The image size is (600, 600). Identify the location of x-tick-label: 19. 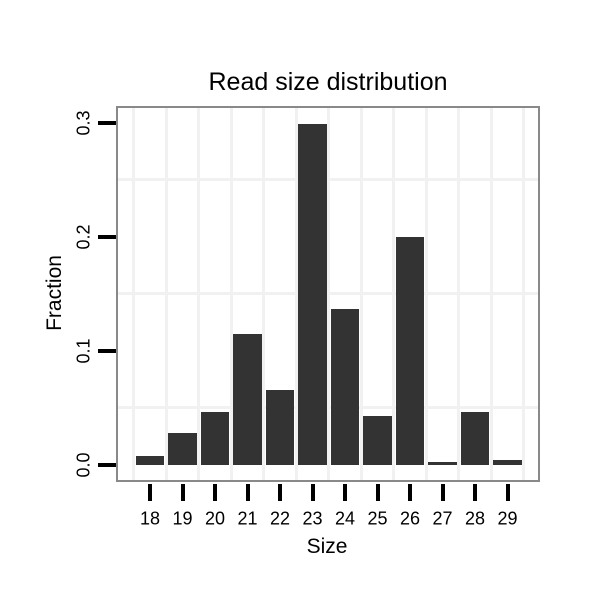
(182, 518).